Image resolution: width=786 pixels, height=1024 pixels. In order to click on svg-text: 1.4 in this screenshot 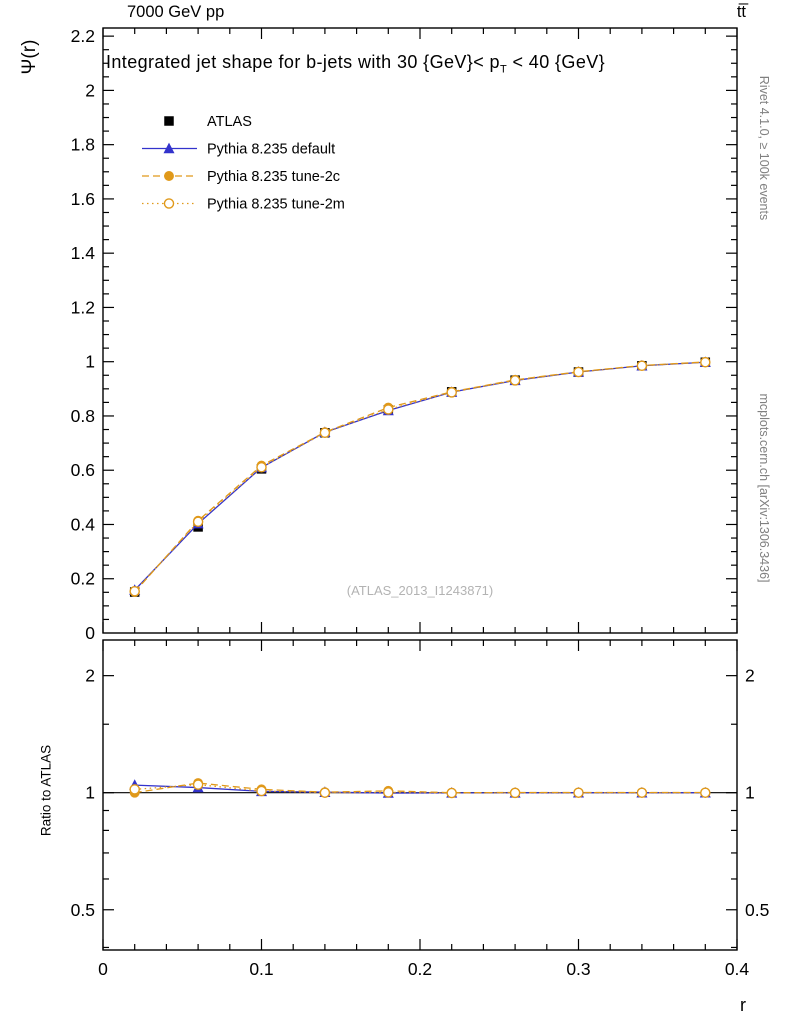, I will do `click(83, 253)`.